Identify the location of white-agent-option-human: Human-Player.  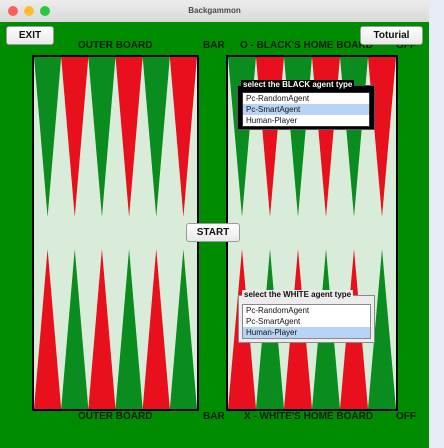
(306, 332).